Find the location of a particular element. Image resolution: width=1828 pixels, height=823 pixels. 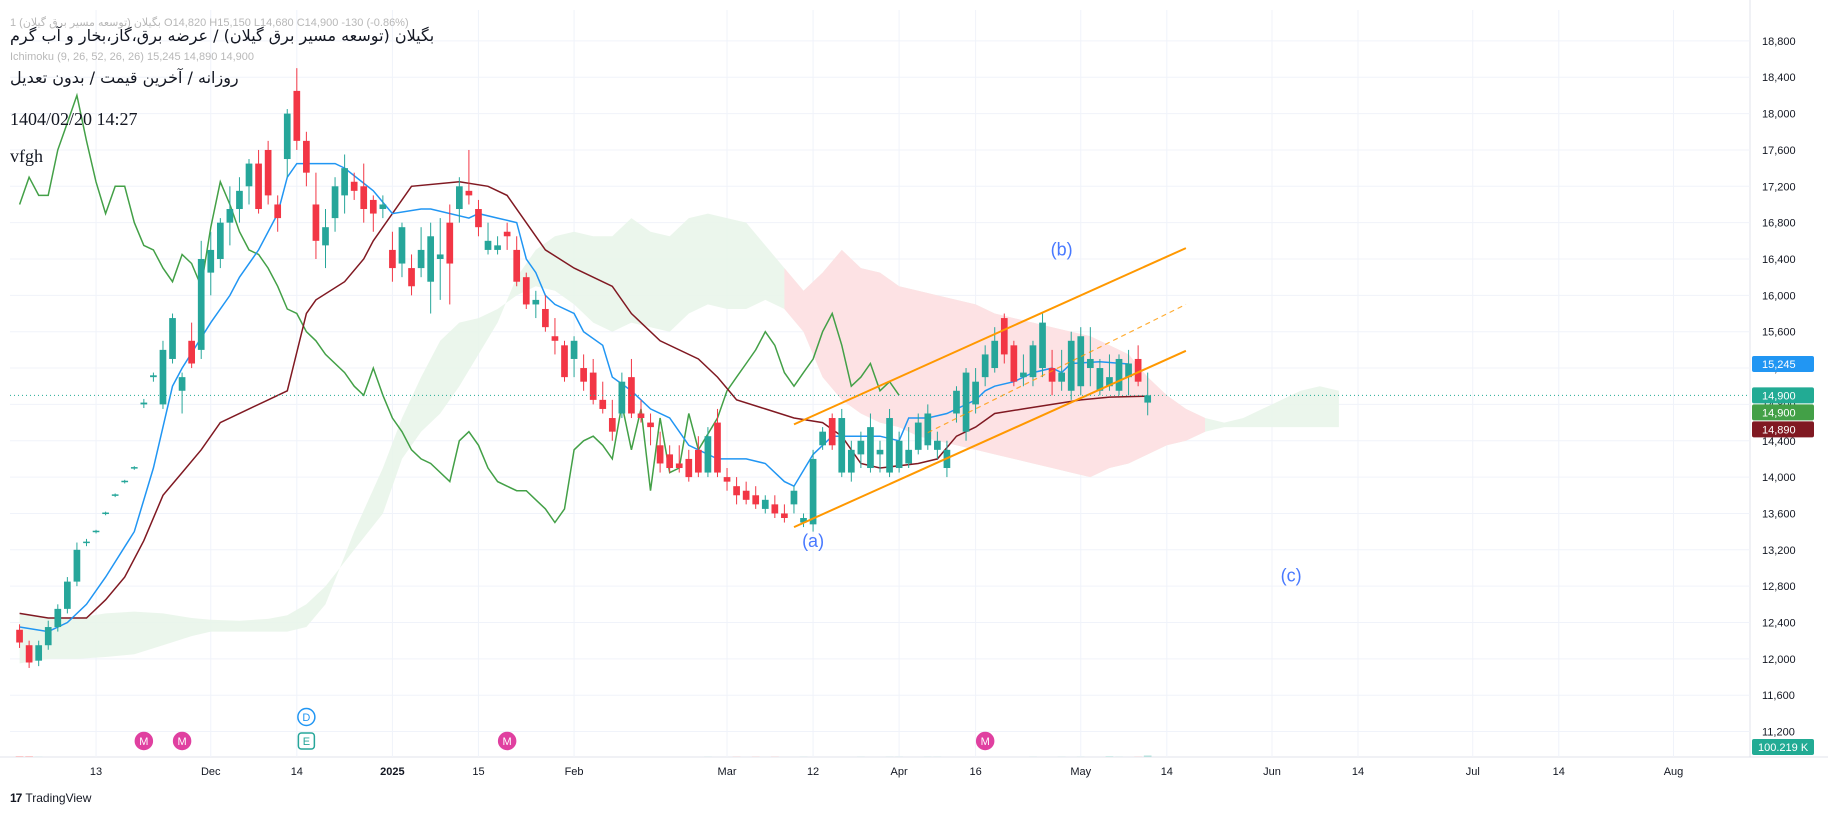

y-tick-label: 12,000 is located at coordinates (1779, 660).